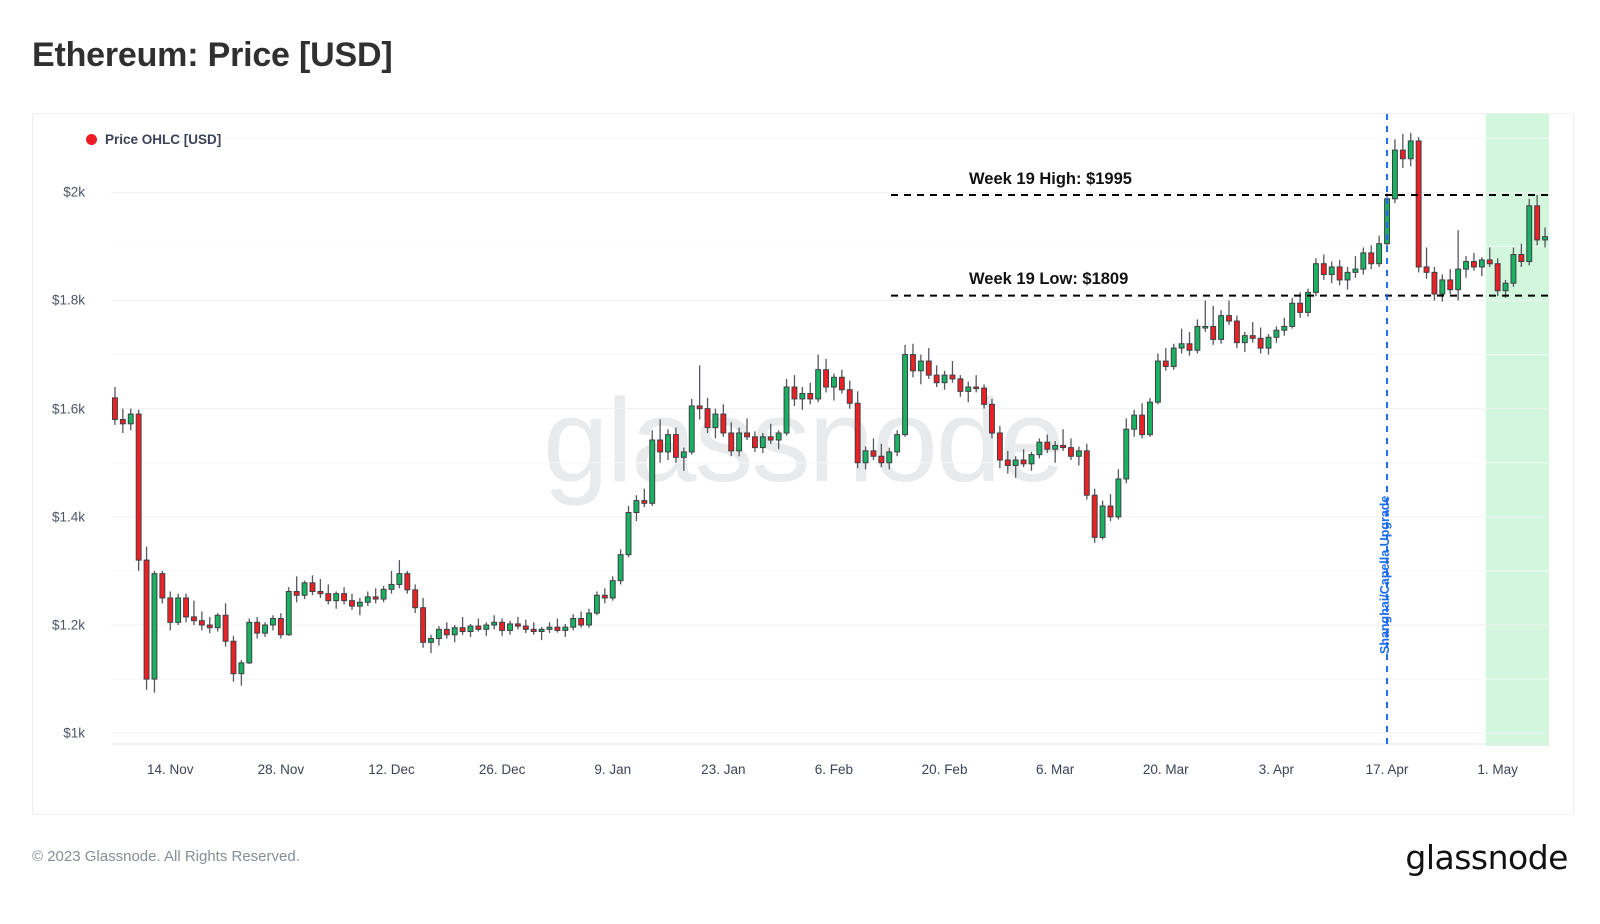 This screenshot has height=924, width=1600. Describe the element at coordinates (163, 139) in the screenshot. I see `legend-label: Price OHLC [USD]` at that location.